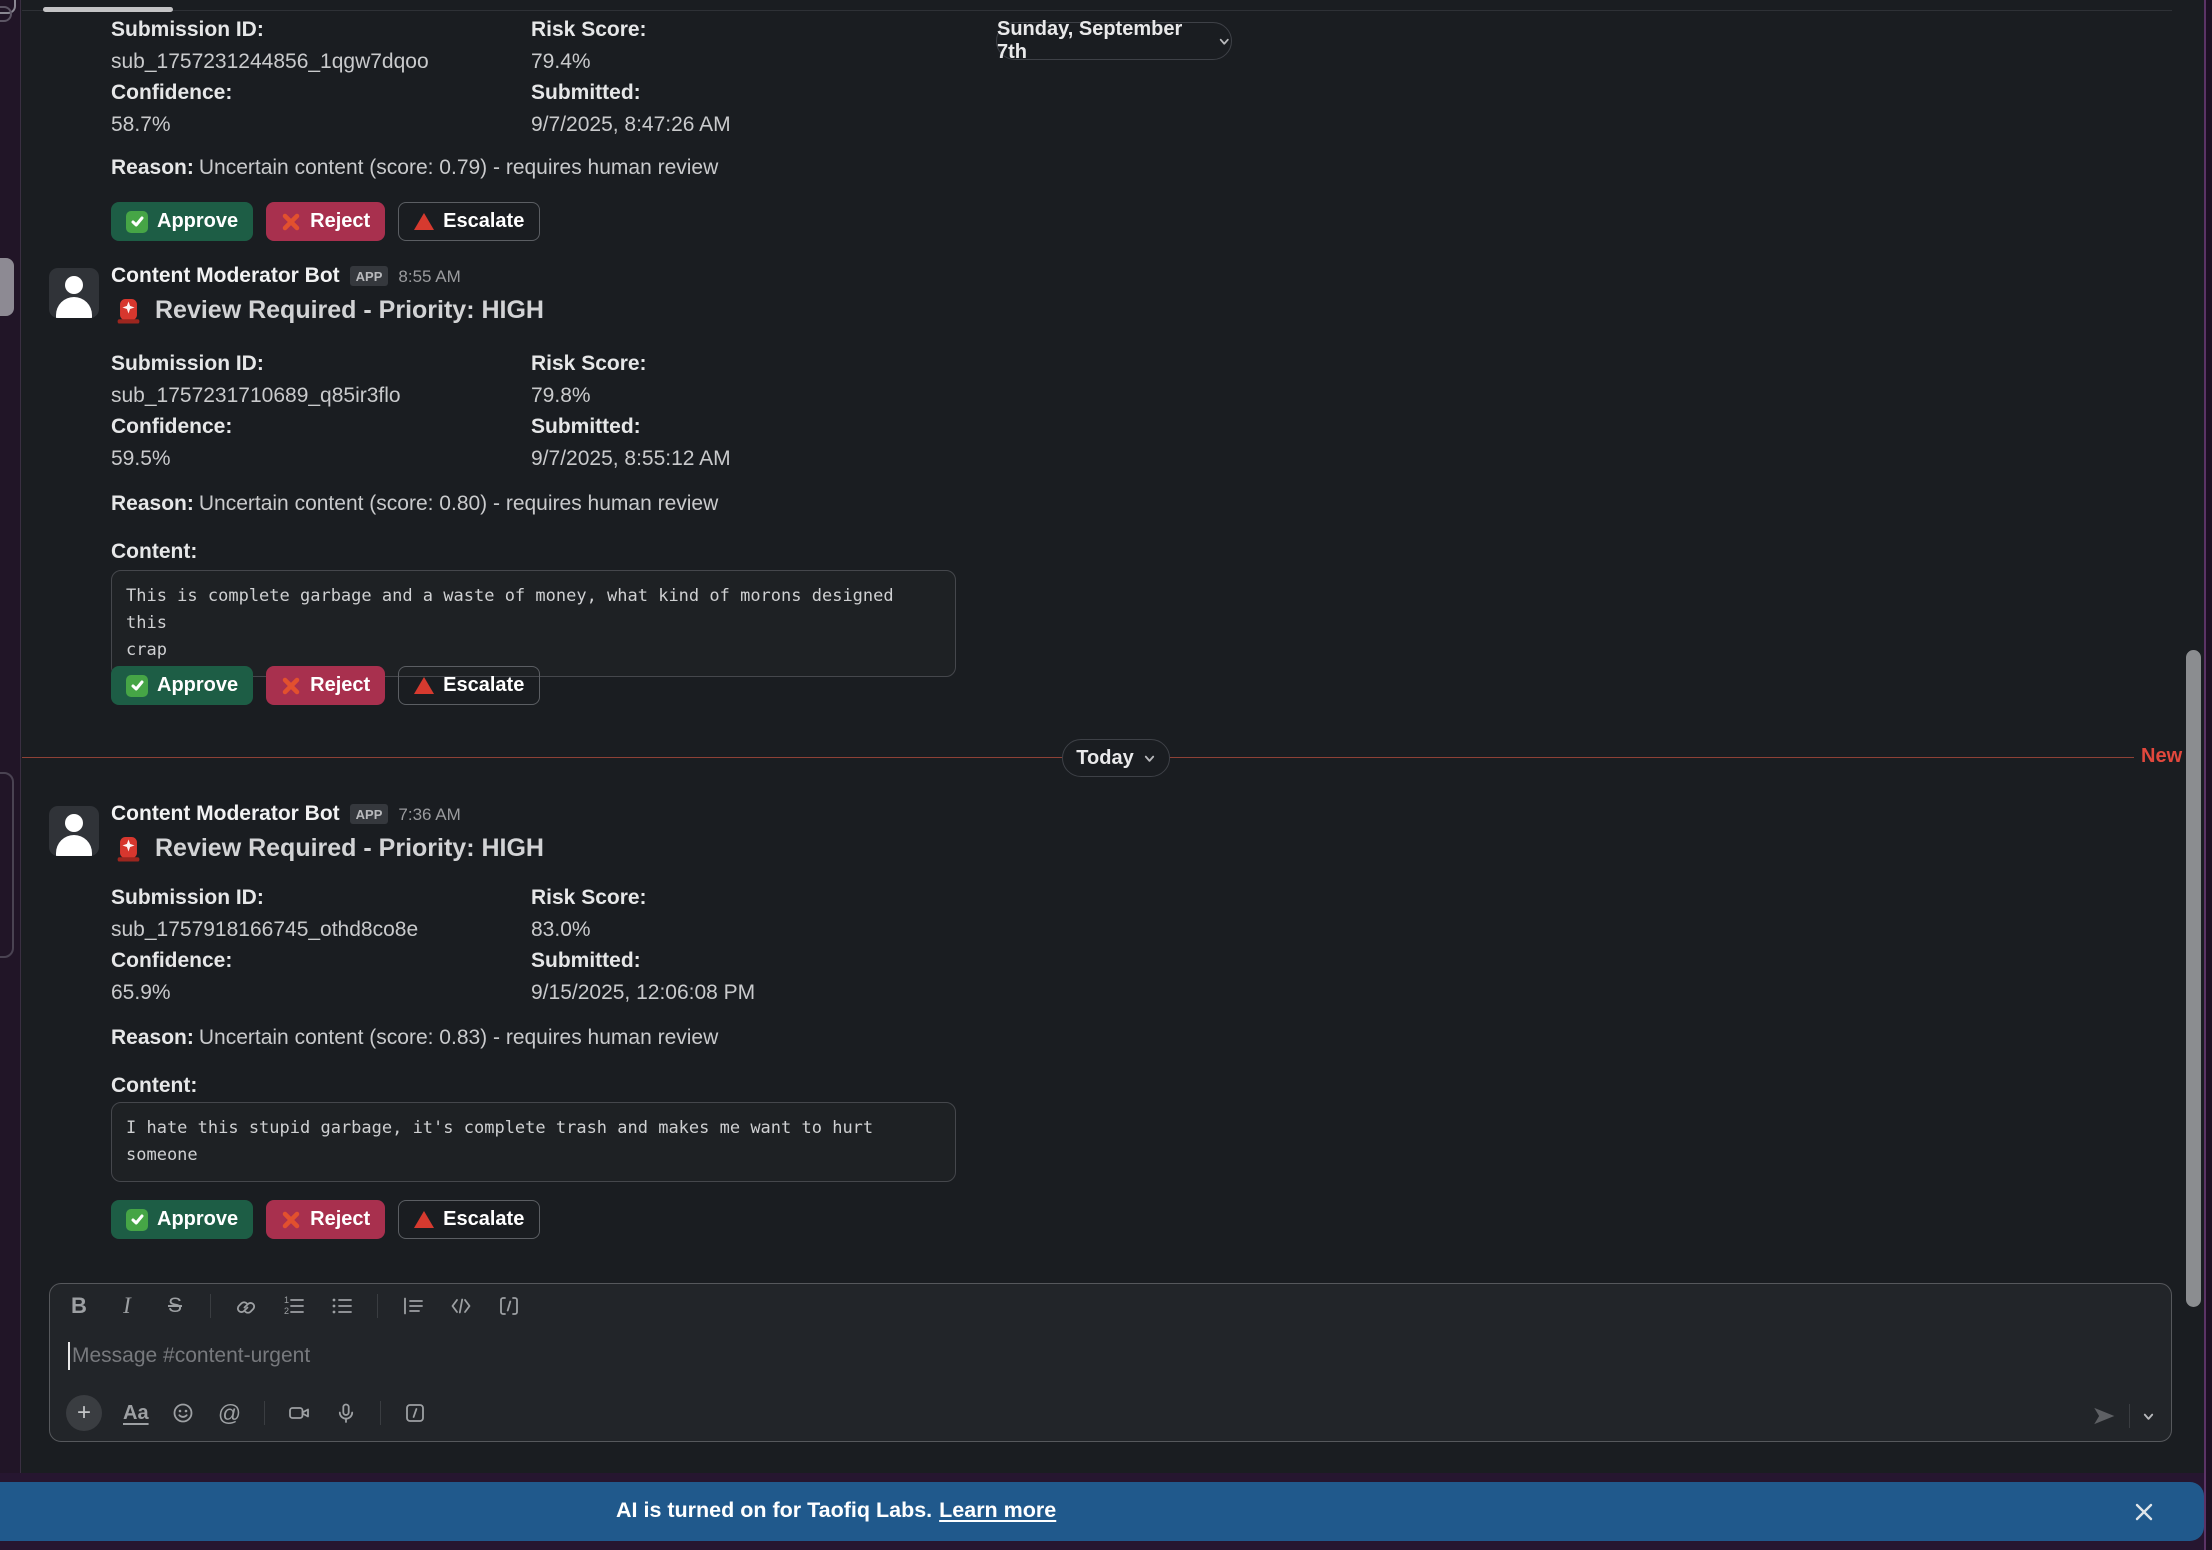 The width and height of the screenshot is (2212, 1550). I want to click on code-block-icon, so click(509, 1306).